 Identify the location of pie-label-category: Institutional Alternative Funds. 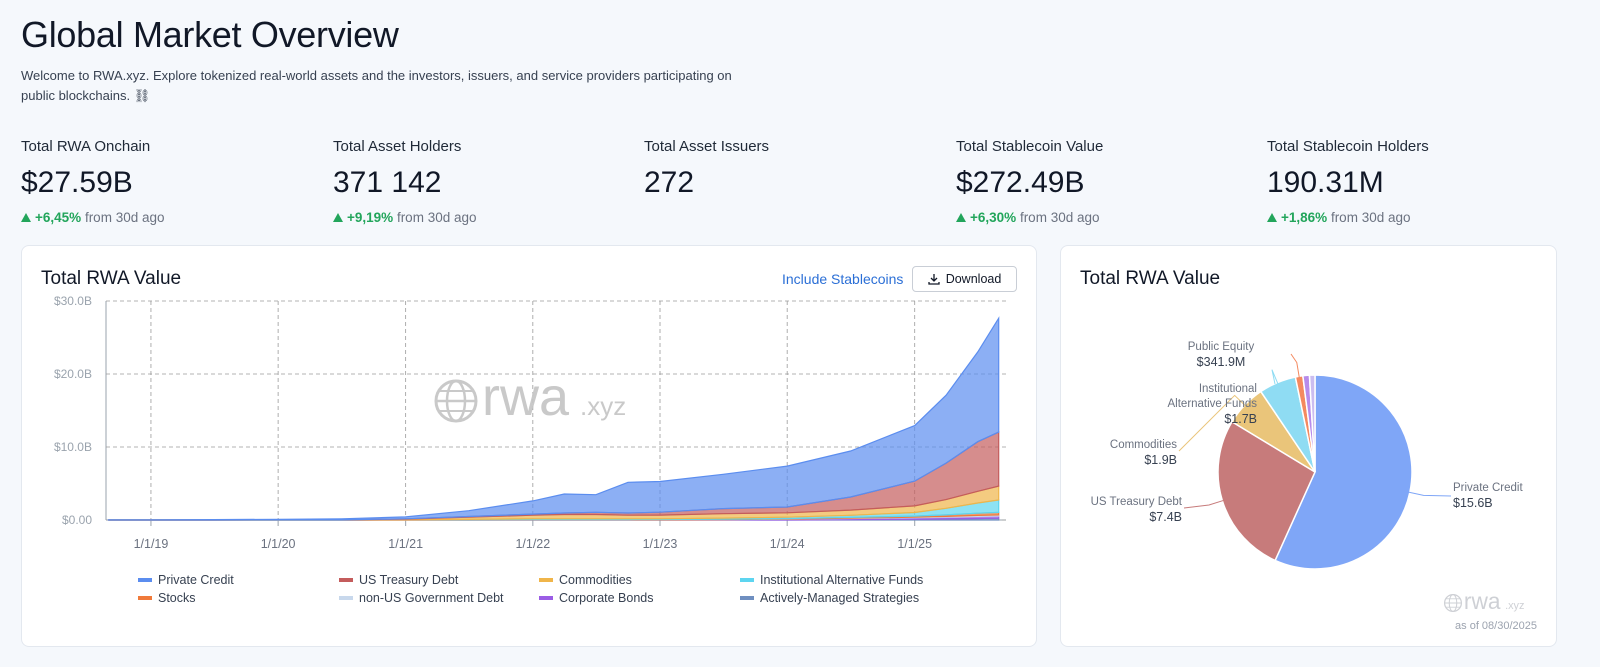
(1212, 396).